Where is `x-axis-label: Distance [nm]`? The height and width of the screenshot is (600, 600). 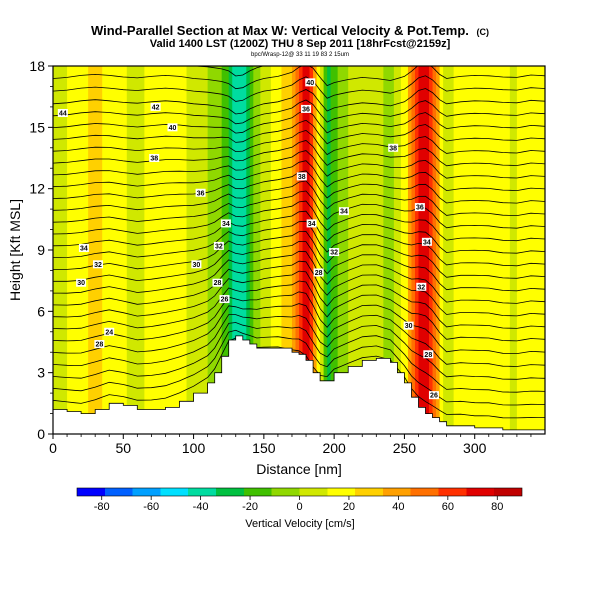 x-axis-label: Distance [nm] is located at coordinates (299, 469).